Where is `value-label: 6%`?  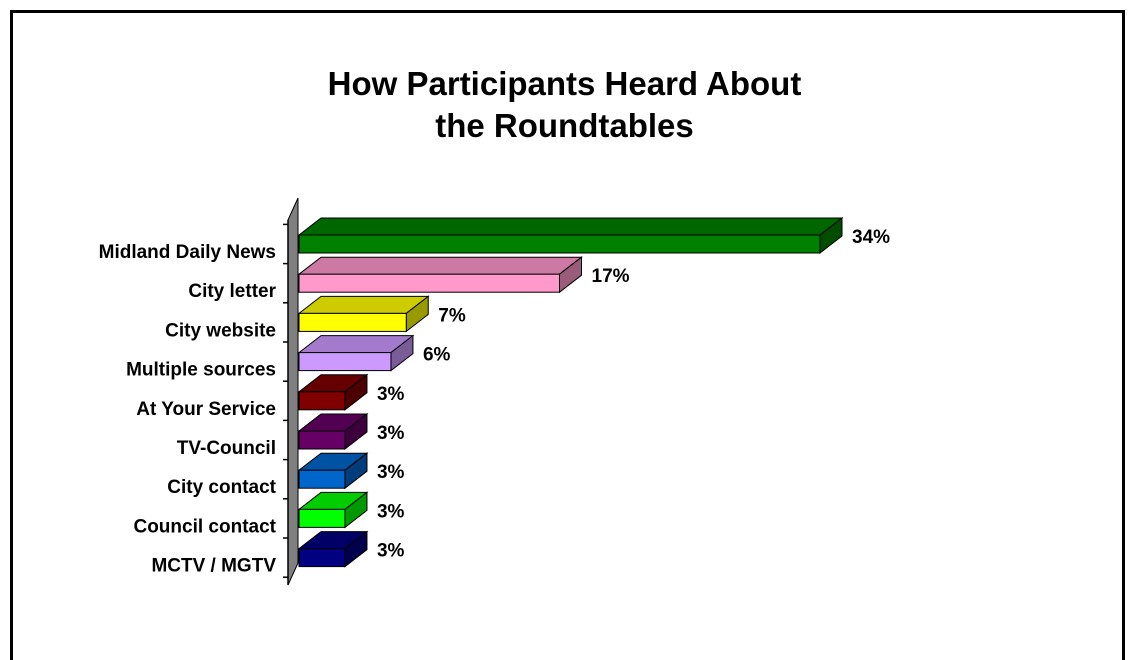 value-label: 6% is located at coordinates (437, 355).